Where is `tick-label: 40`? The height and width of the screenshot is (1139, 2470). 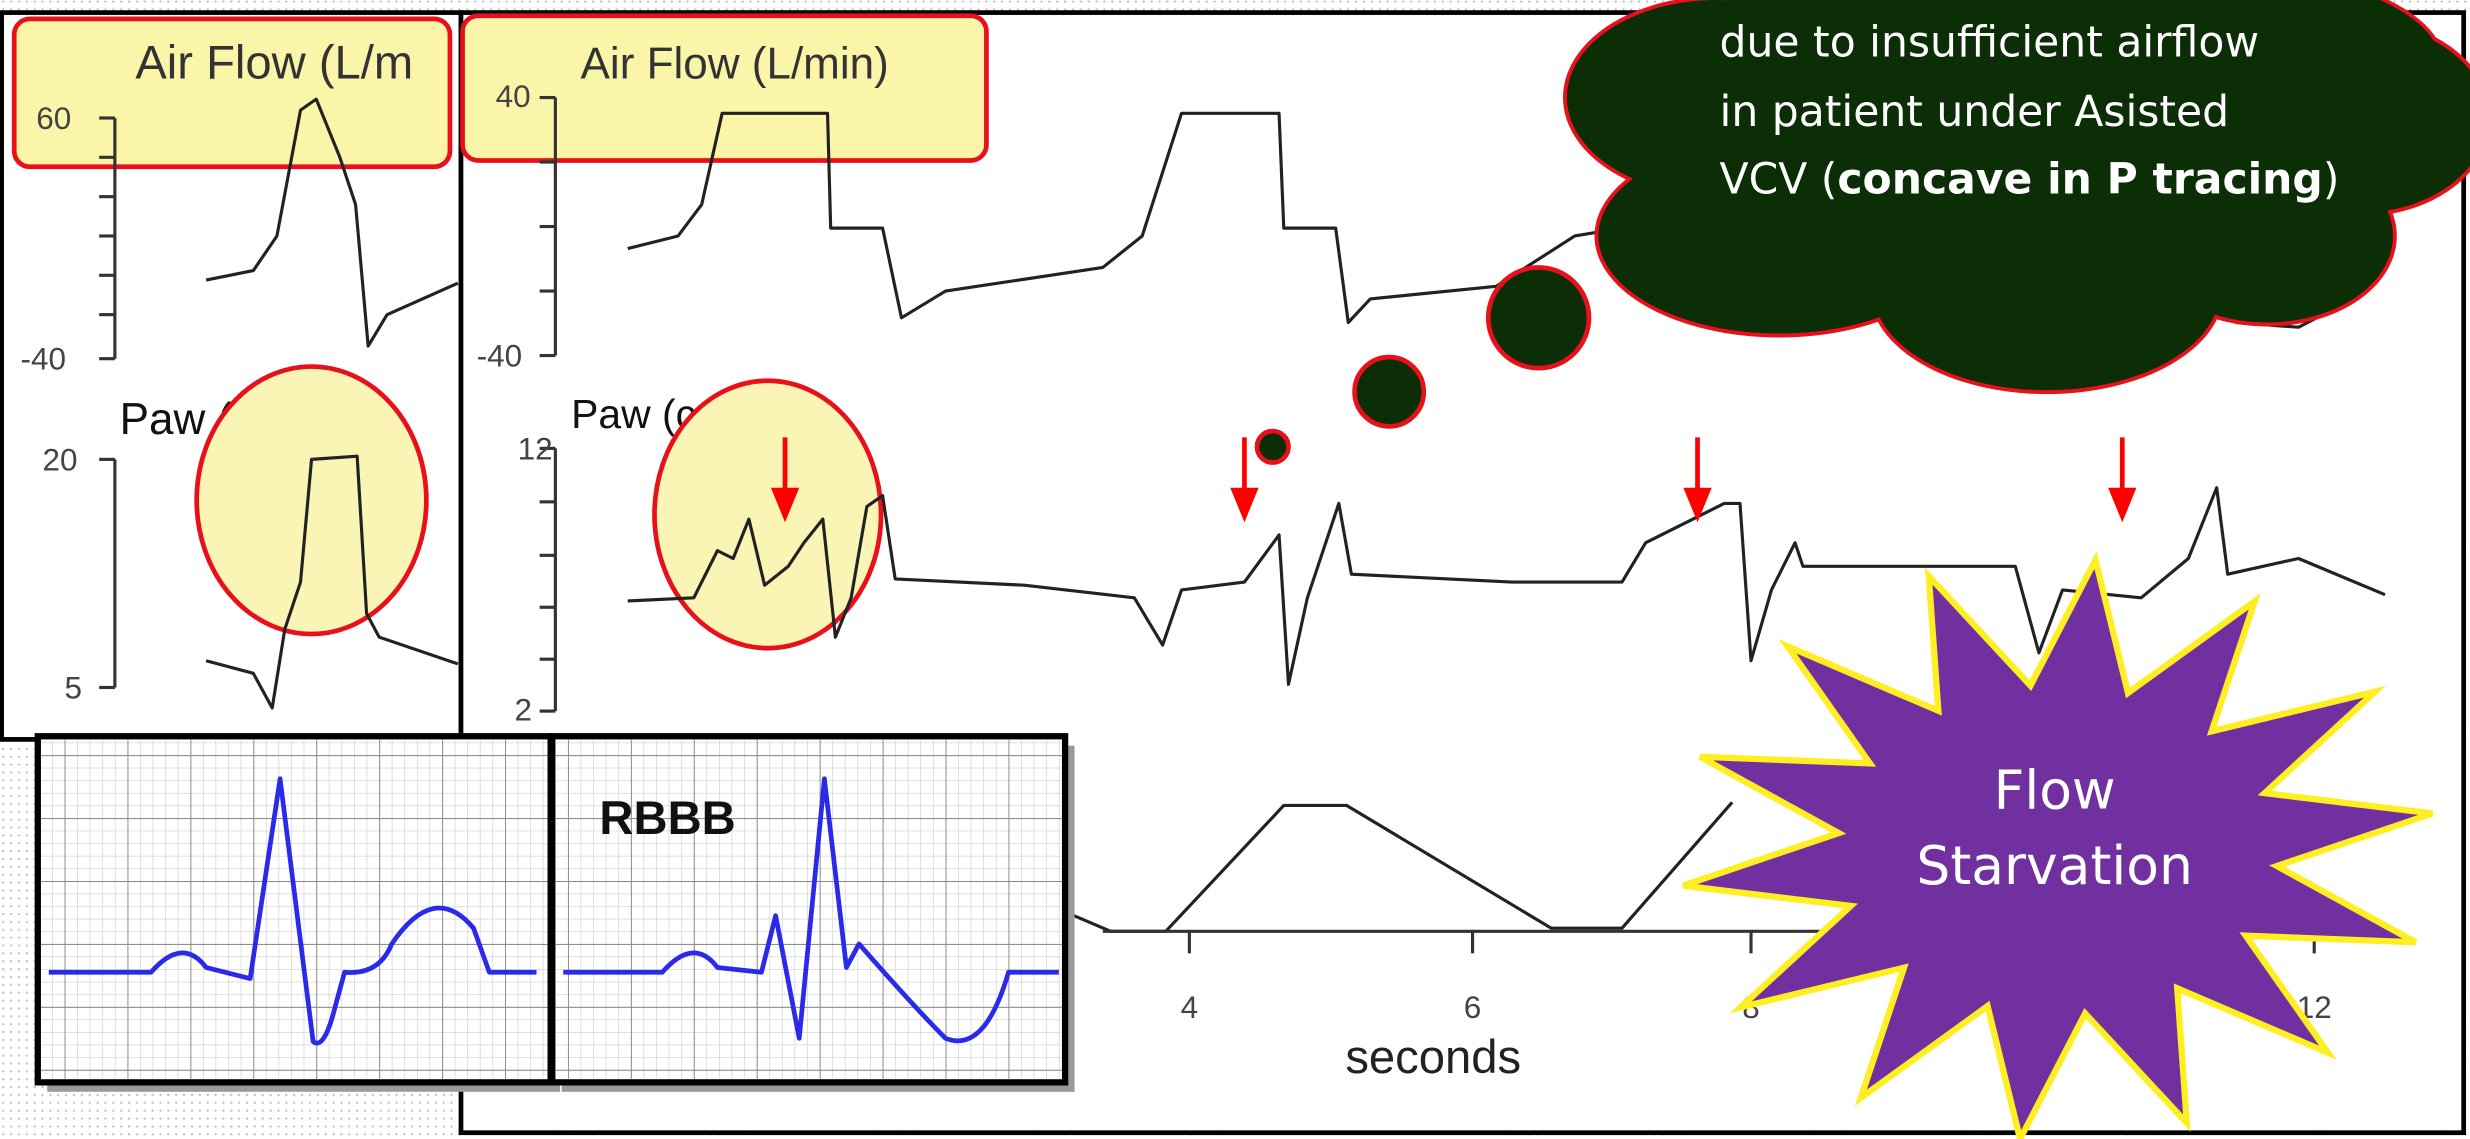 tick-label: 40 is located at coordinates (513, 96).